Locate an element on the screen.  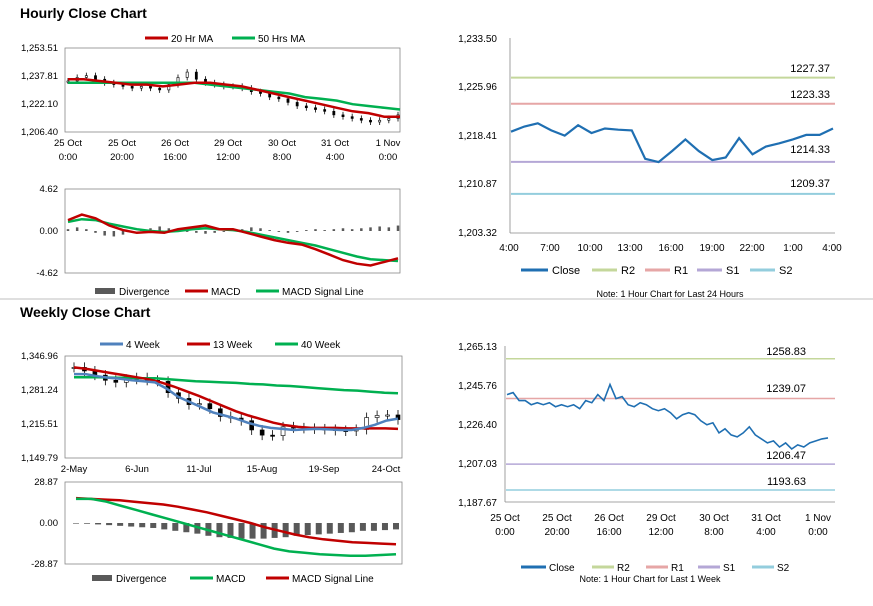
x-tick: 2-May is located at coordinates (74, 469).